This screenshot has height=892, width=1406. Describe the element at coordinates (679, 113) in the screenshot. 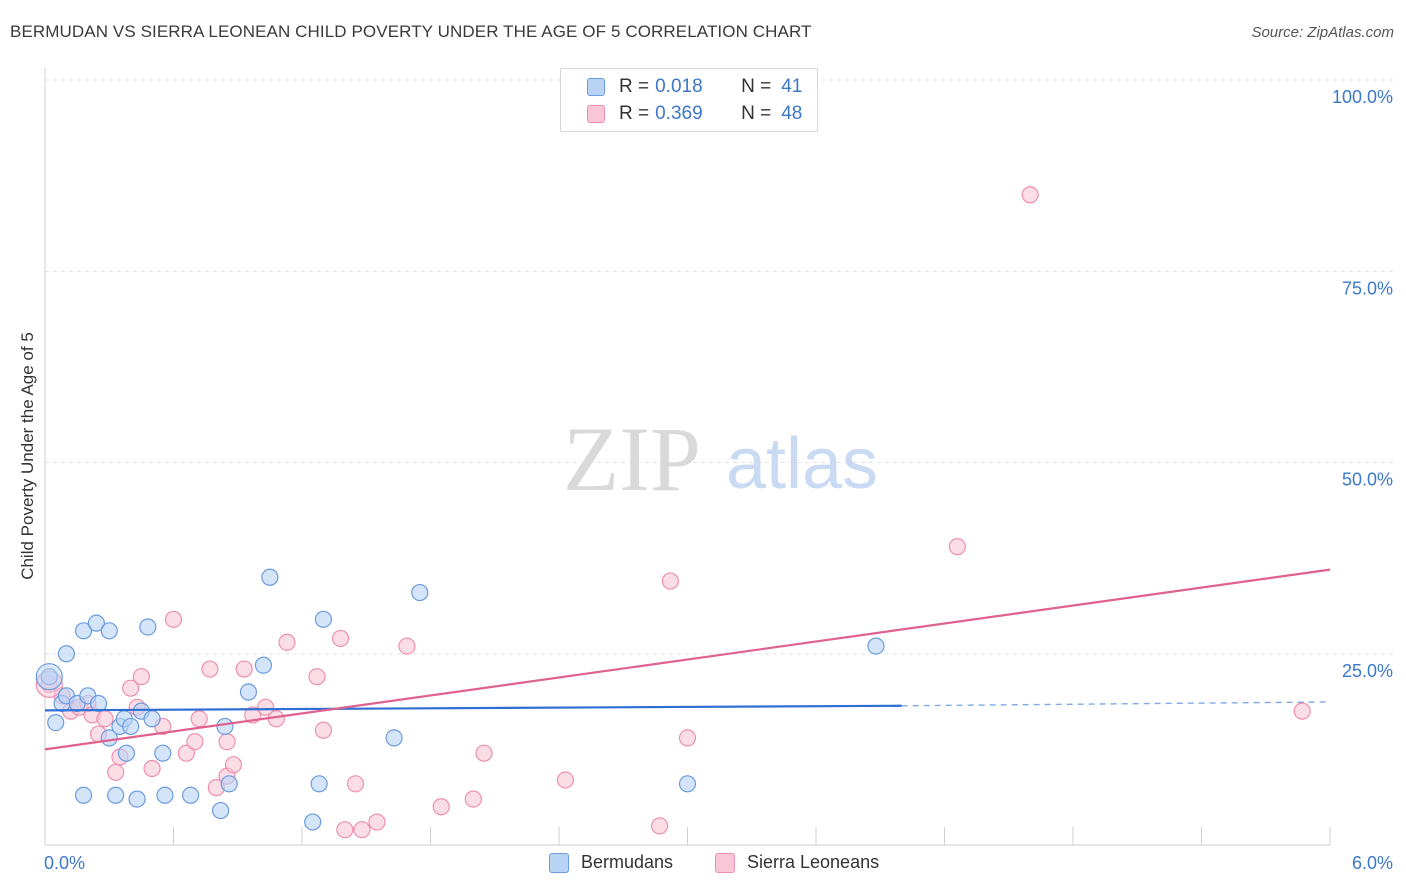

I see `legend-r-value: 0.369` at that location.